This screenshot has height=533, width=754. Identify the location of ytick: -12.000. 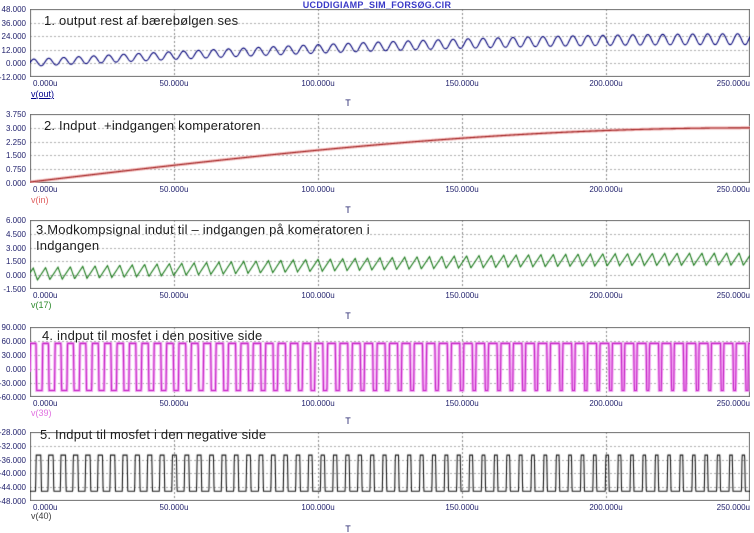
(13, 77).